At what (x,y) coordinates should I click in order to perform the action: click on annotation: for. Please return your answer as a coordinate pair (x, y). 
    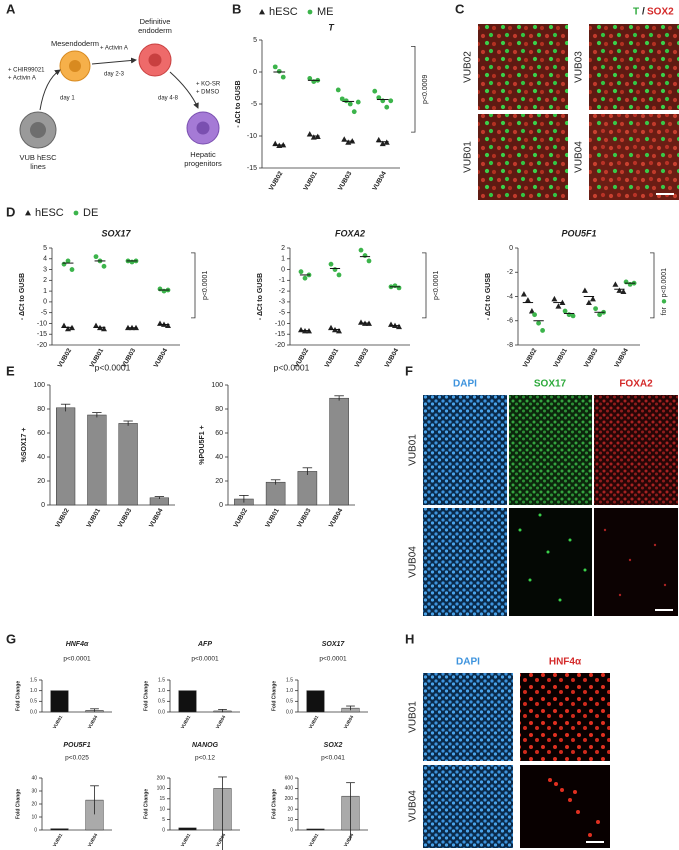
    Looking at the image, I should click on (664, 311).